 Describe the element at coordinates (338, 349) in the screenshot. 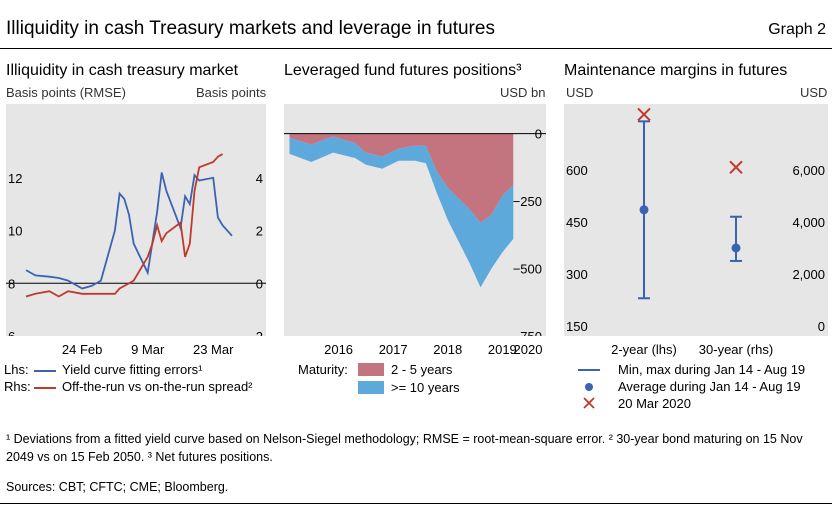

I see `panel2-x-tick-label: 2016` at that location.